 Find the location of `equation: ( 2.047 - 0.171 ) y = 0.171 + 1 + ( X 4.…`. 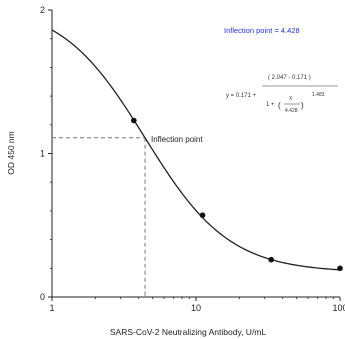

equation: ( 2.047 - 0.171 ) y = 0.171 + 1 + ( X 4.… is located at coordinates (282, 94).